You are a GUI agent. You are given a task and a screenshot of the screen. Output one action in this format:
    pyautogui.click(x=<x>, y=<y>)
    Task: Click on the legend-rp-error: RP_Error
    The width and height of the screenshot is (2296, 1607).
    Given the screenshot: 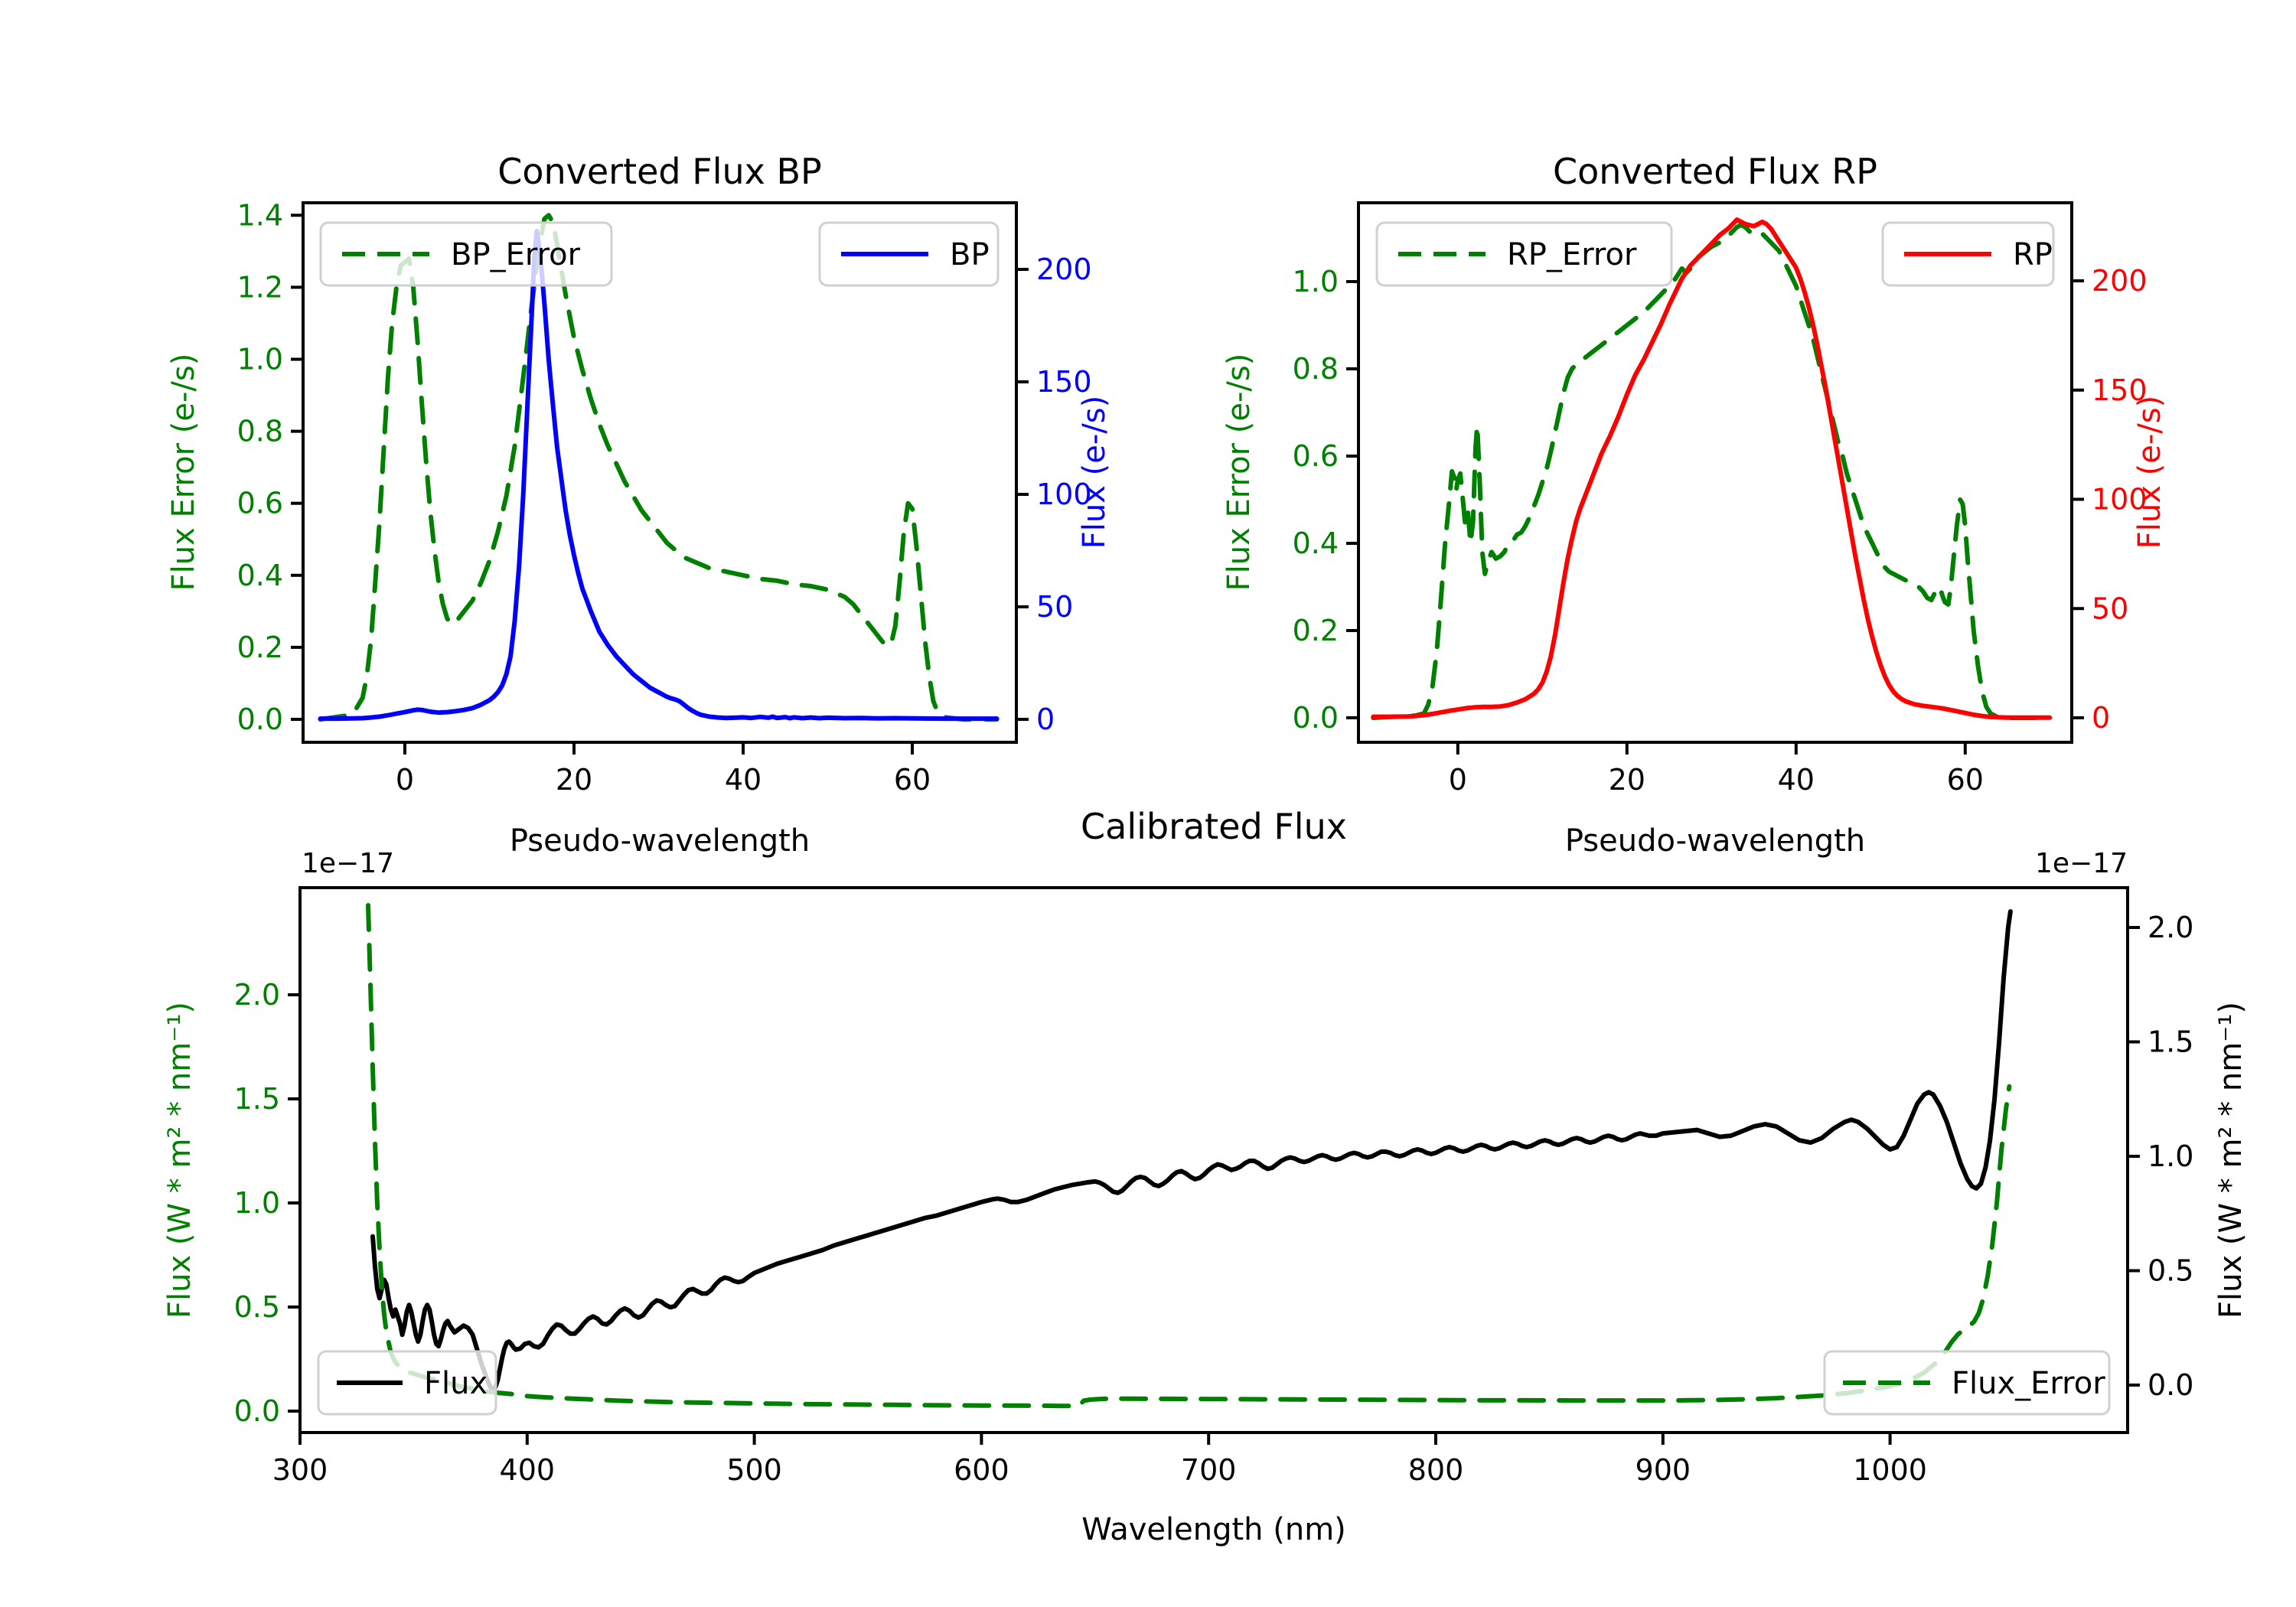 What is the action you would take?
    pyautogui.click(x=1524, y=254)
    